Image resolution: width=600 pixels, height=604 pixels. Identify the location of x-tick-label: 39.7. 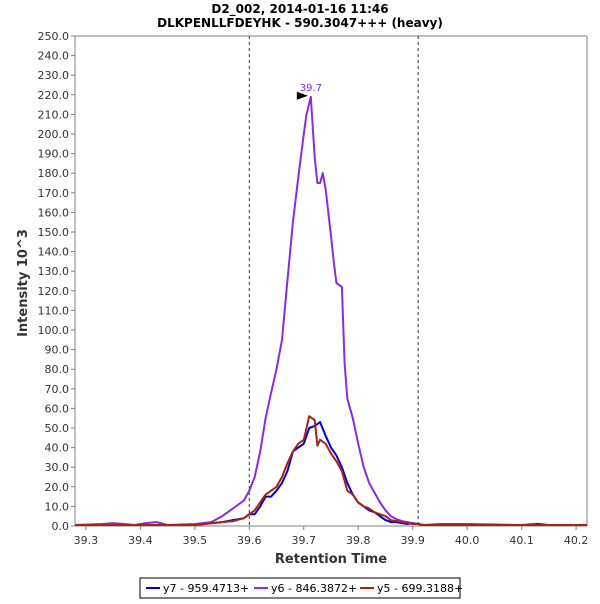
(304, 540).